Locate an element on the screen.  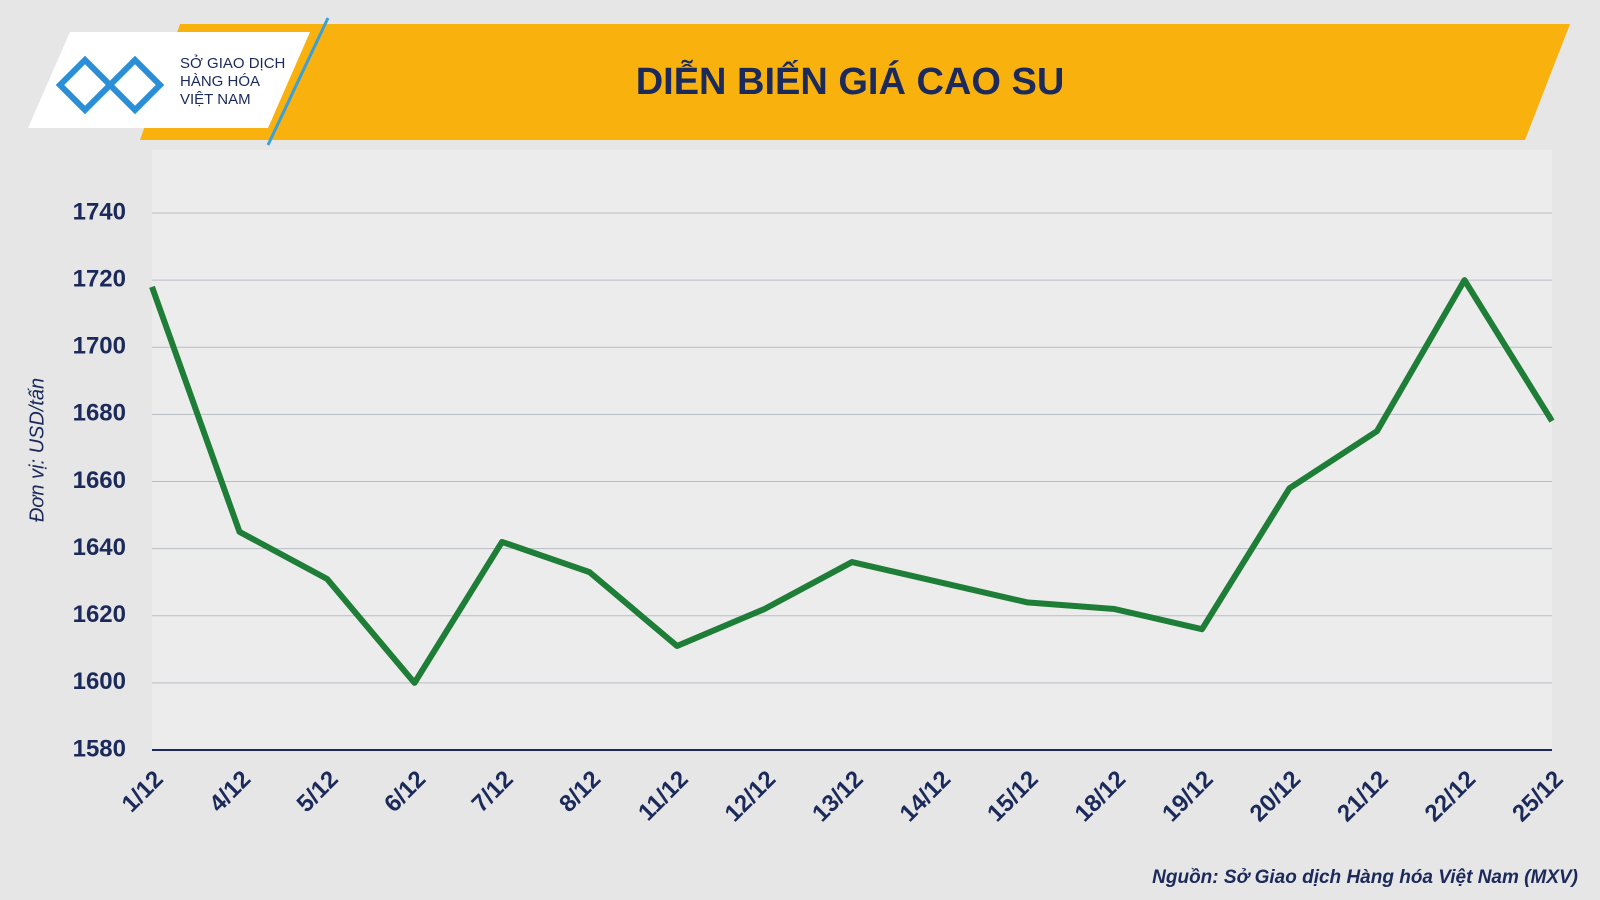
y-tick-label: 1720 is located at coordinates (99, 278).